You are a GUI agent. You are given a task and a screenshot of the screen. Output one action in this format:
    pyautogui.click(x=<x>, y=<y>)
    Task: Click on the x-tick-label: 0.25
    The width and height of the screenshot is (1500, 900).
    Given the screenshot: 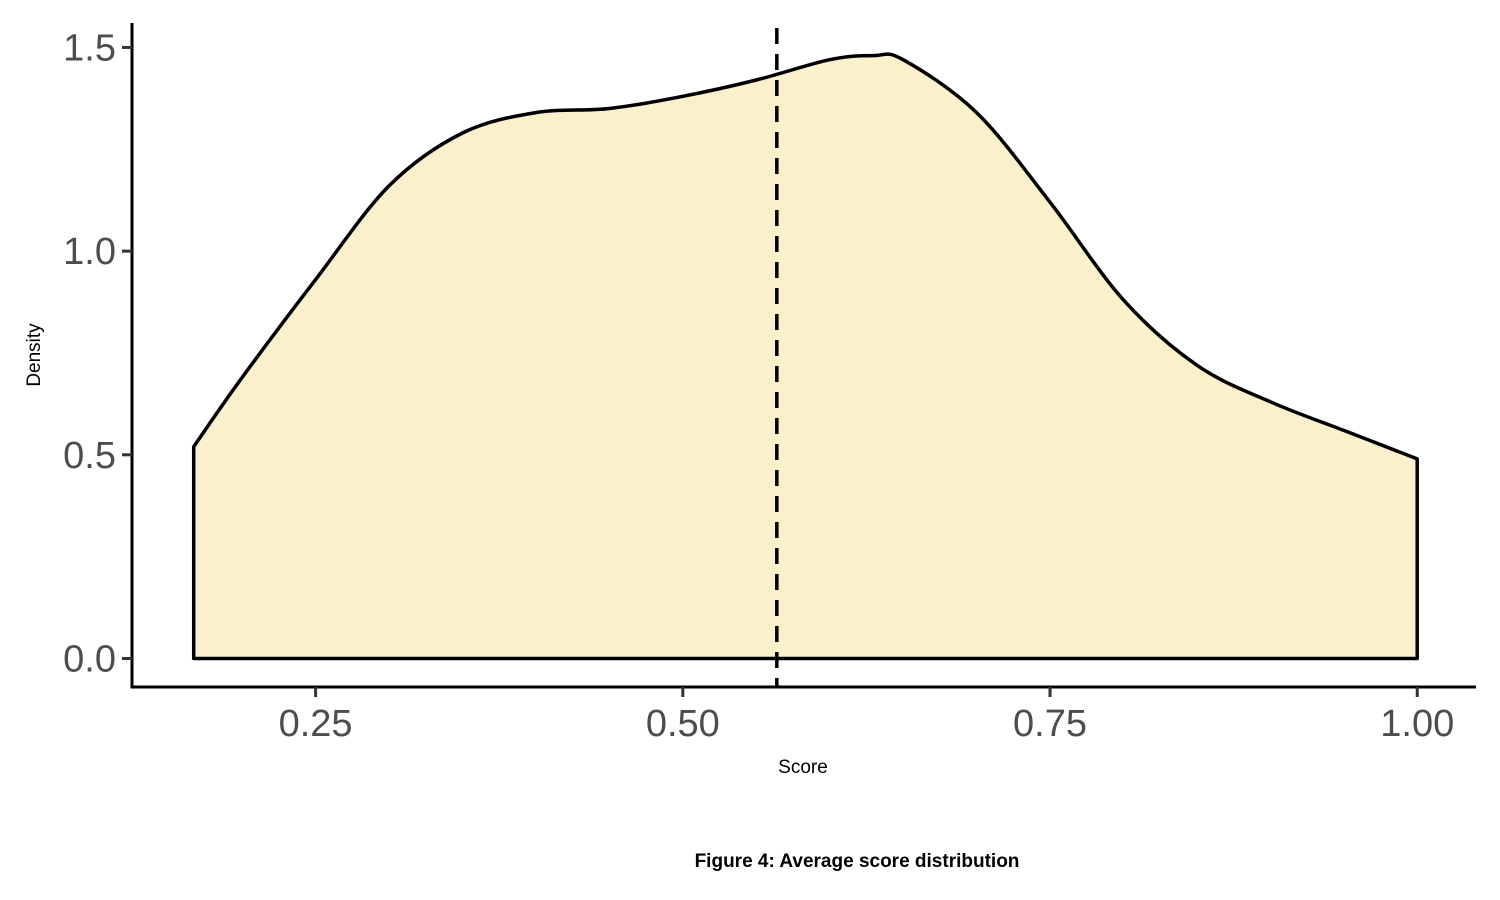 What is the action you would take?
    pyautogui.click(x=316, y=724)
    